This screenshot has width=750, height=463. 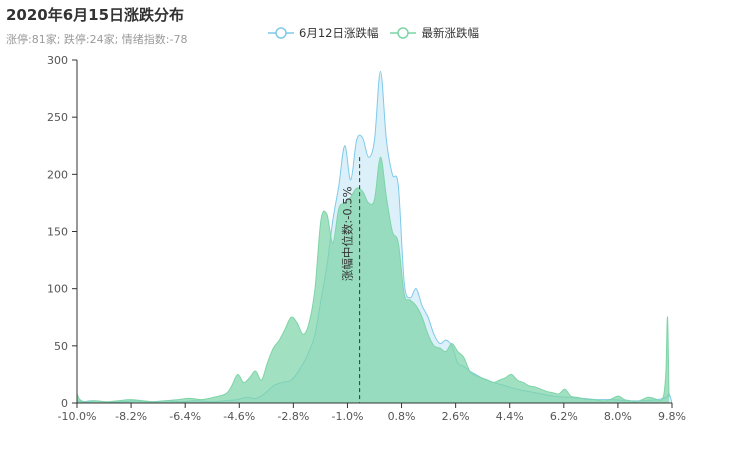 What do you see at coordinates (61, 346) in the screenshot?
I see `y-tick-label: 50` at bounding box center [61, 346].